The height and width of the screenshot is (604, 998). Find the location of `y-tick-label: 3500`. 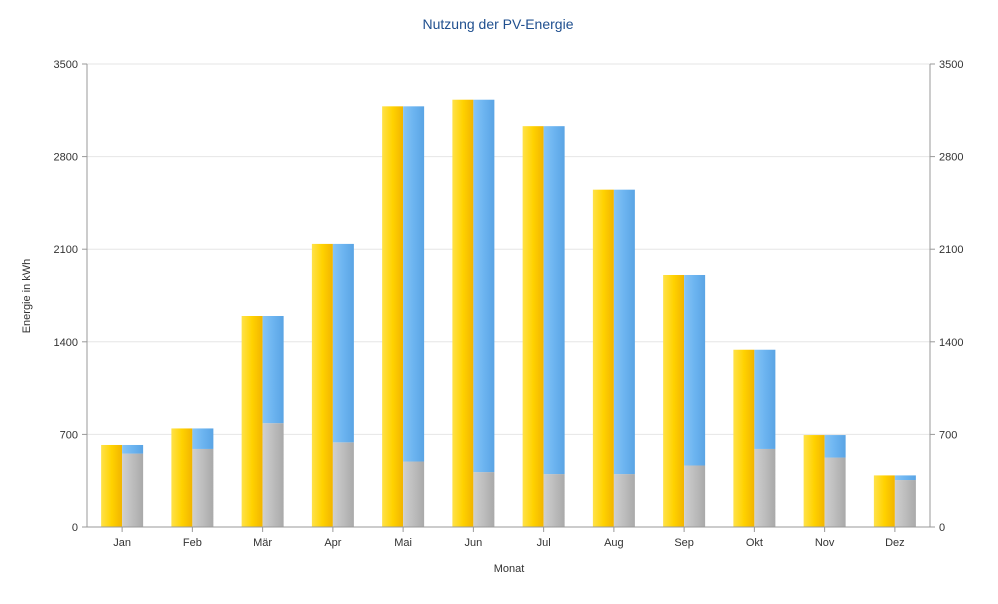

y-tick-label: 3500 is located at coordinates (66, 65).